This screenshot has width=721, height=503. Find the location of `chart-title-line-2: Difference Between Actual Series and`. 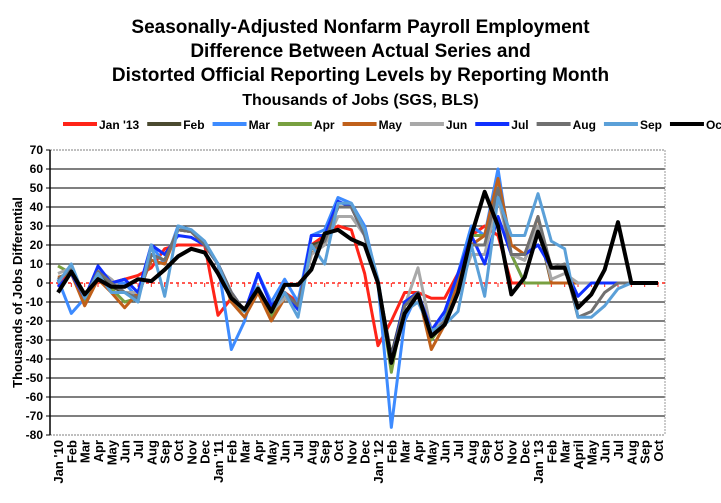

chart-title-line-2: Difference Between Actual Series and is located at coordinates (360, 51).